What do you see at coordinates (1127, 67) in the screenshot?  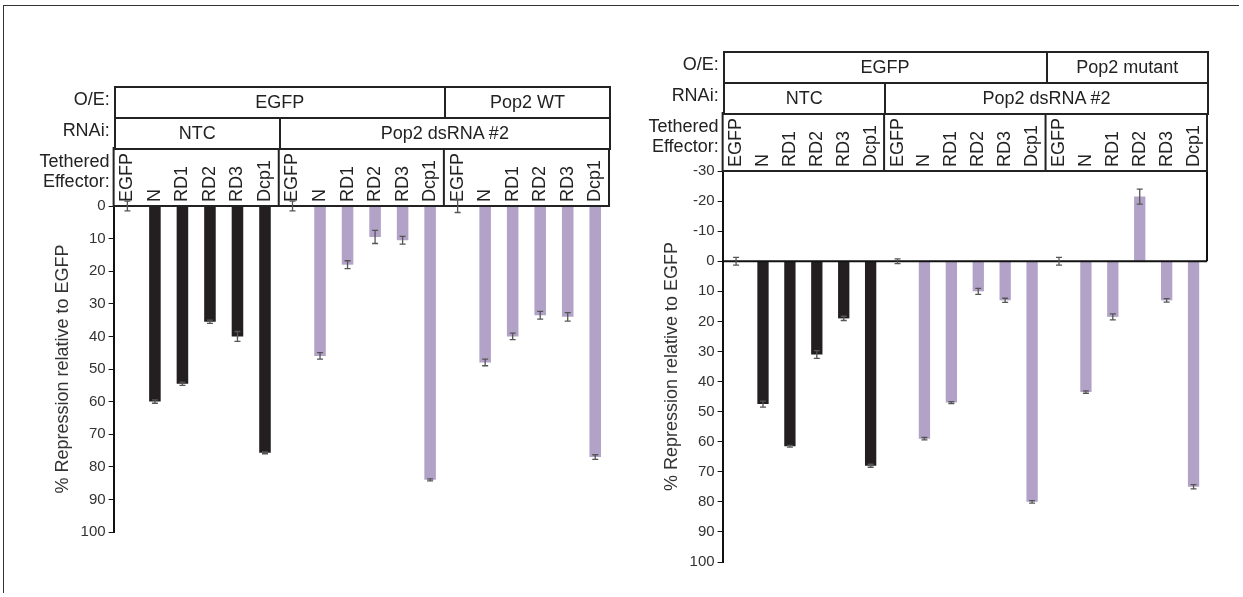 I see `text: Pop2 mutant` at bounding box center [1127, 67].